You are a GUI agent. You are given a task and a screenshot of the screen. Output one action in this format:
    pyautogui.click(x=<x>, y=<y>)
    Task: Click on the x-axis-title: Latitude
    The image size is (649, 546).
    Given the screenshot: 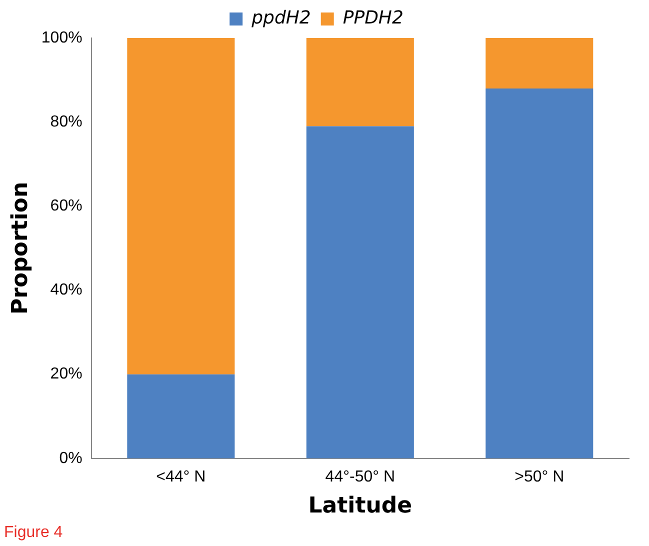 What is the action you would take?
    pyautogui.click(x=360, y=506)
    